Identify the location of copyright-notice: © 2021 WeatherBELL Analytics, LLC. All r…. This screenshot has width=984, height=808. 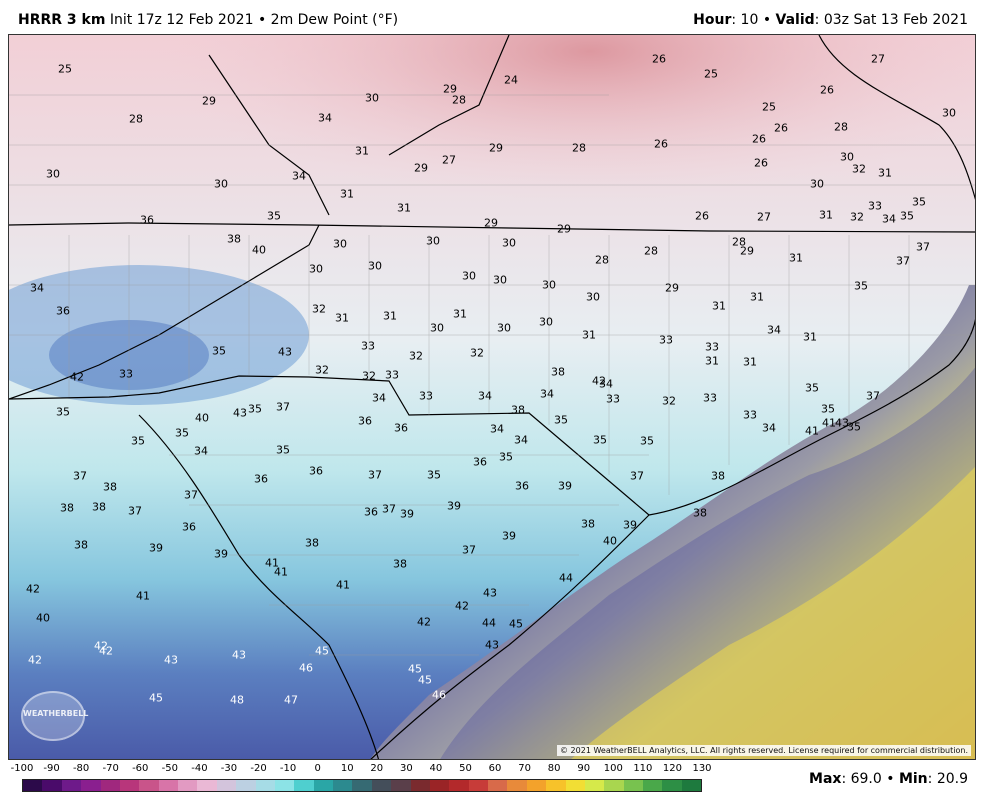
(764, 750).